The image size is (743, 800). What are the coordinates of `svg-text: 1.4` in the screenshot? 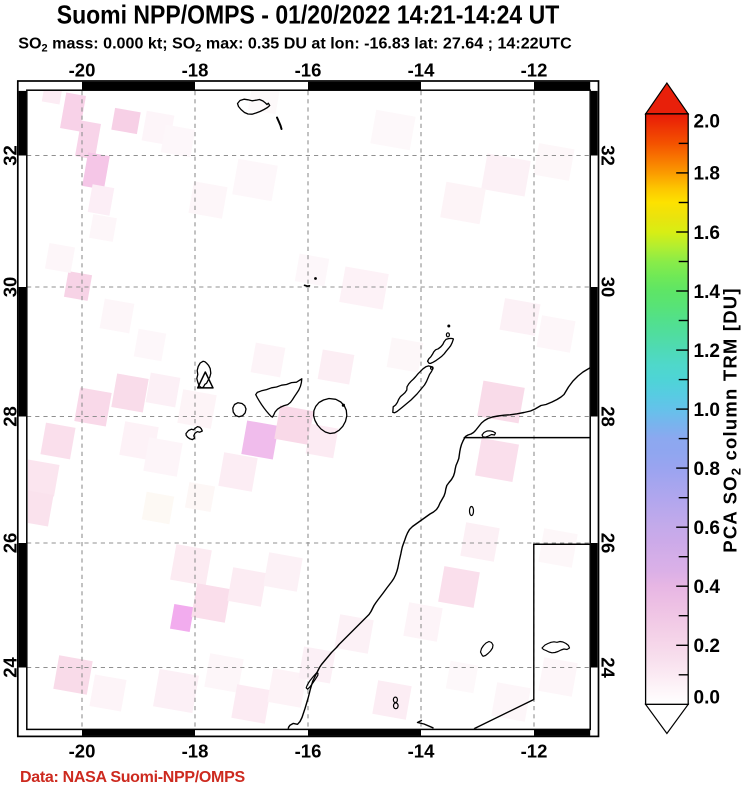 It's located at (707, 292).